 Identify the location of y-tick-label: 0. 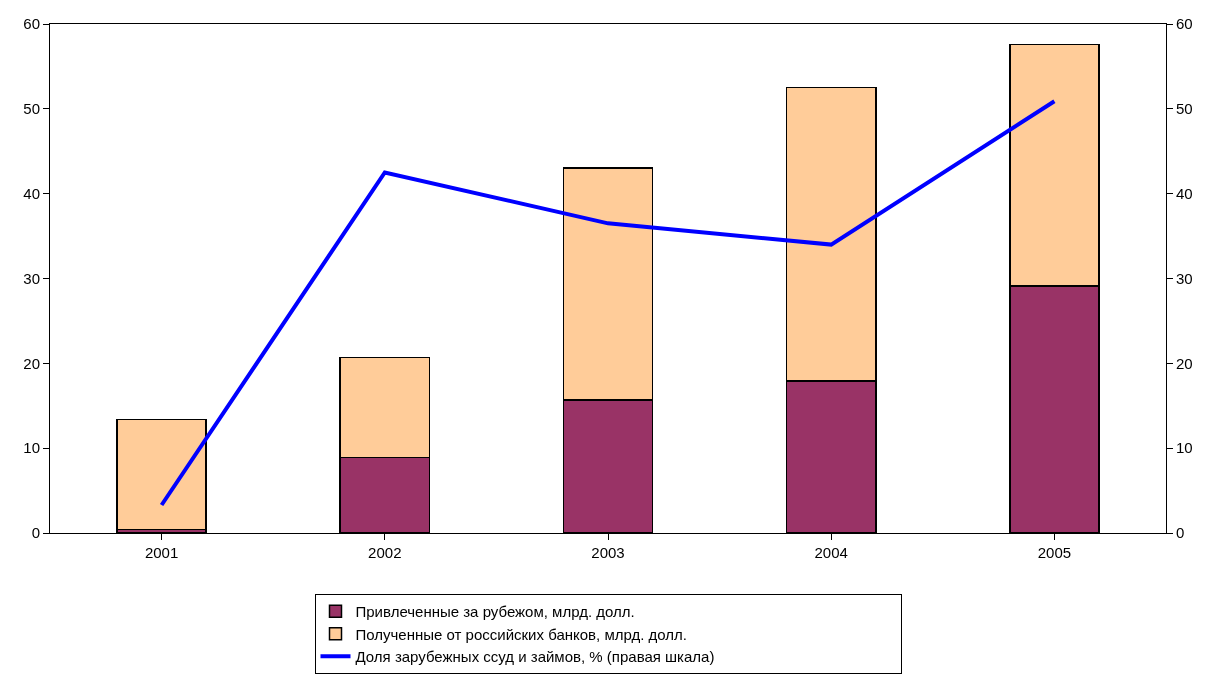
(35, 533).